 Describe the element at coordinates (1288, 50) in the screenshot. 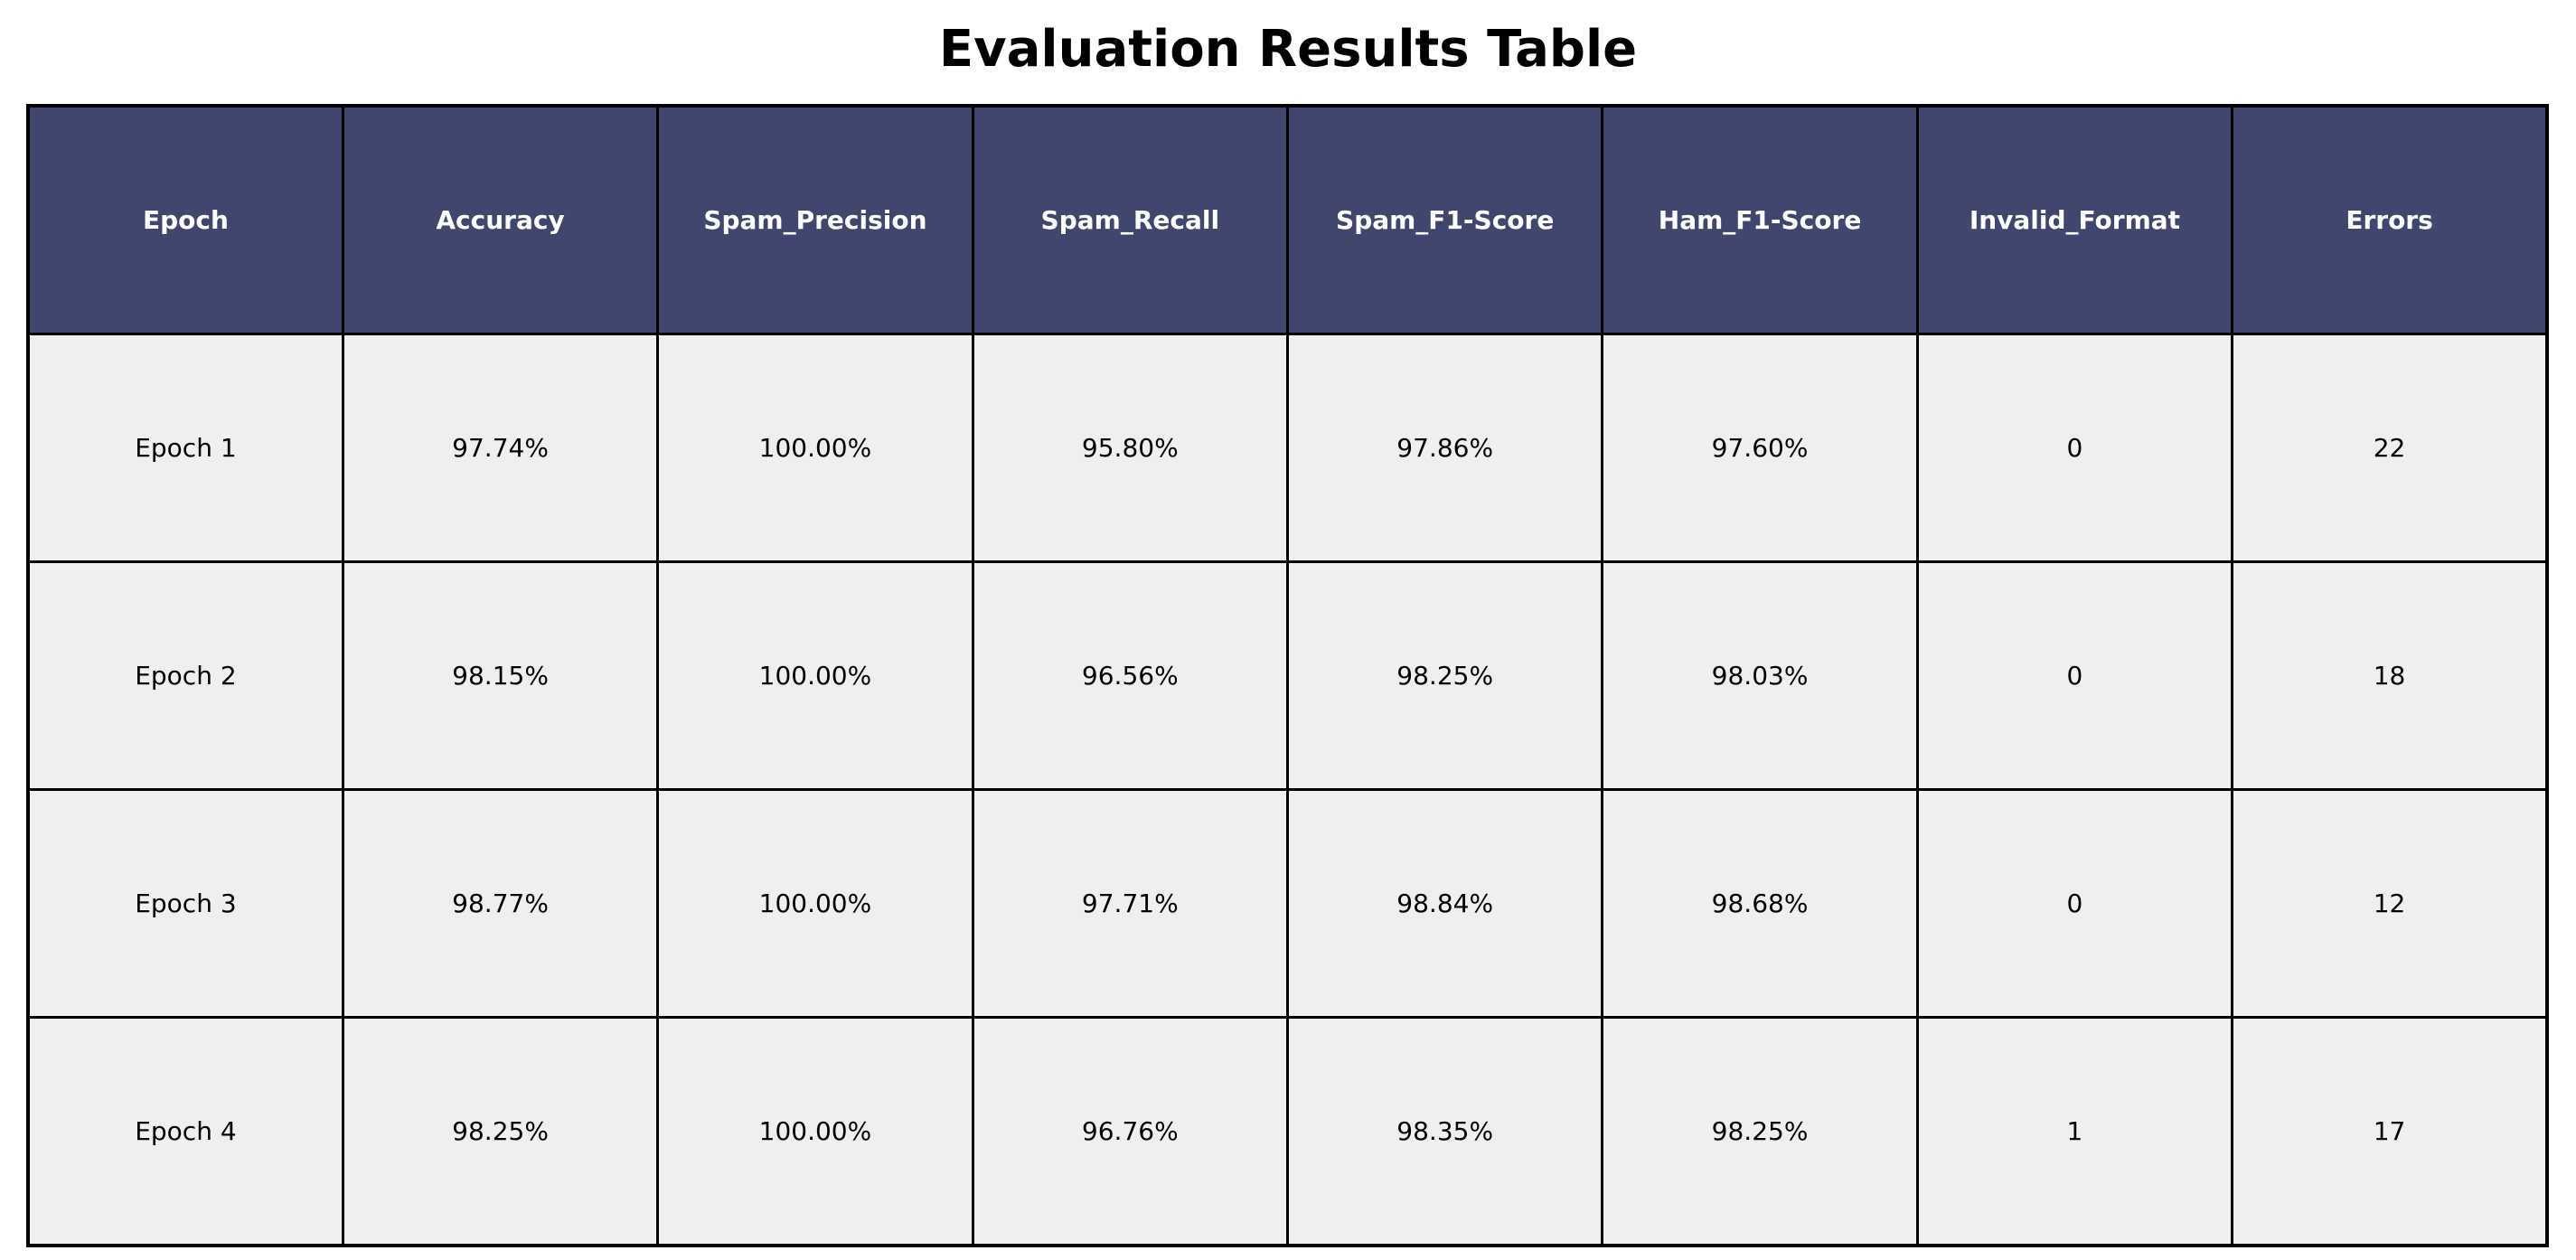

I see `table-title: Evaluation Results Table` at that location.